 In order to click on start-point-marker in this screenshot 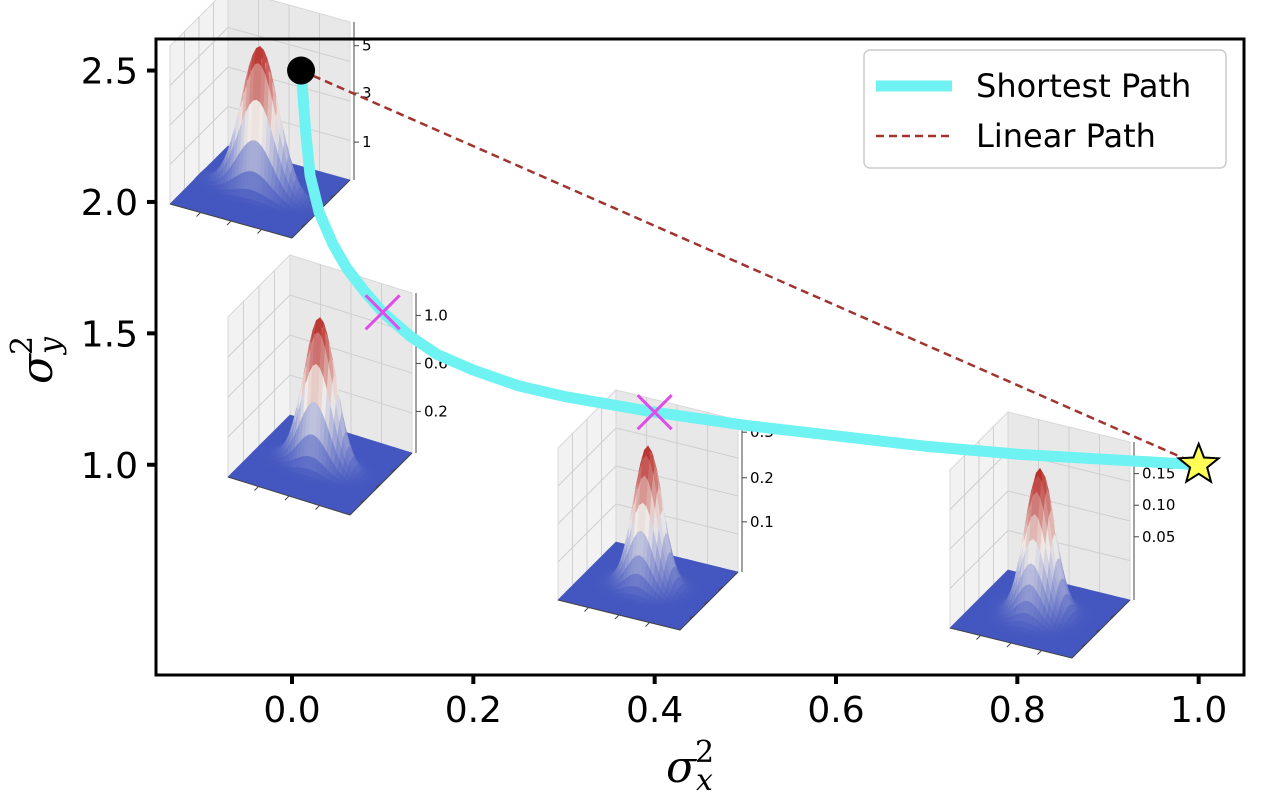, I will do `click(301, 70)`.